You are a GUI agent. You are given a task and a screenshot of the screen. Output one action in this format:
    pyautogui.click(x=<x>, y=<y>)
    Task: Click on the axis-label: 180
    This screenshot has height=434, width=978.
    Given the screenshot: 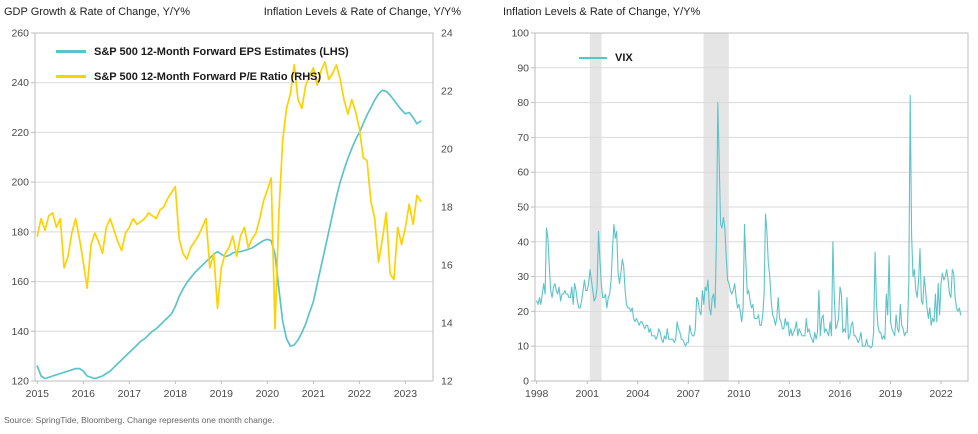 What is the action you would take?
    pyautogui.click(x=20, y=232)
    